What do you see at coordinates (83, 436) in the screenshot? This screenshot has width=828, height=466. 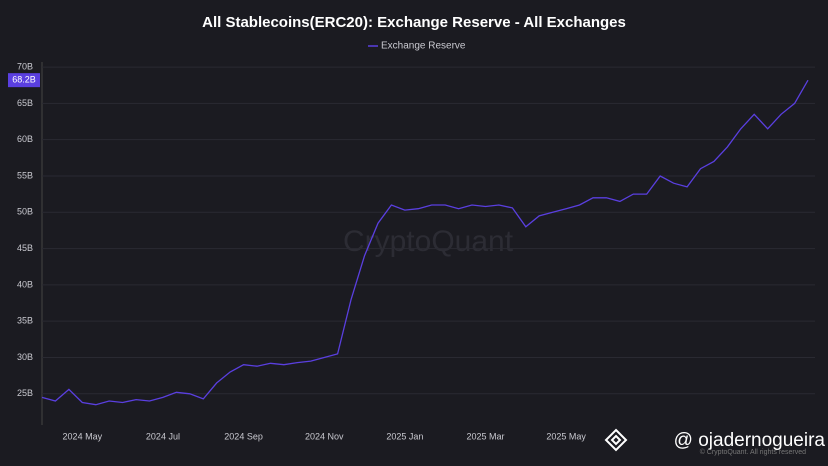 I see `x-tick-label: 2024 May` at bounding box center [83, 436].